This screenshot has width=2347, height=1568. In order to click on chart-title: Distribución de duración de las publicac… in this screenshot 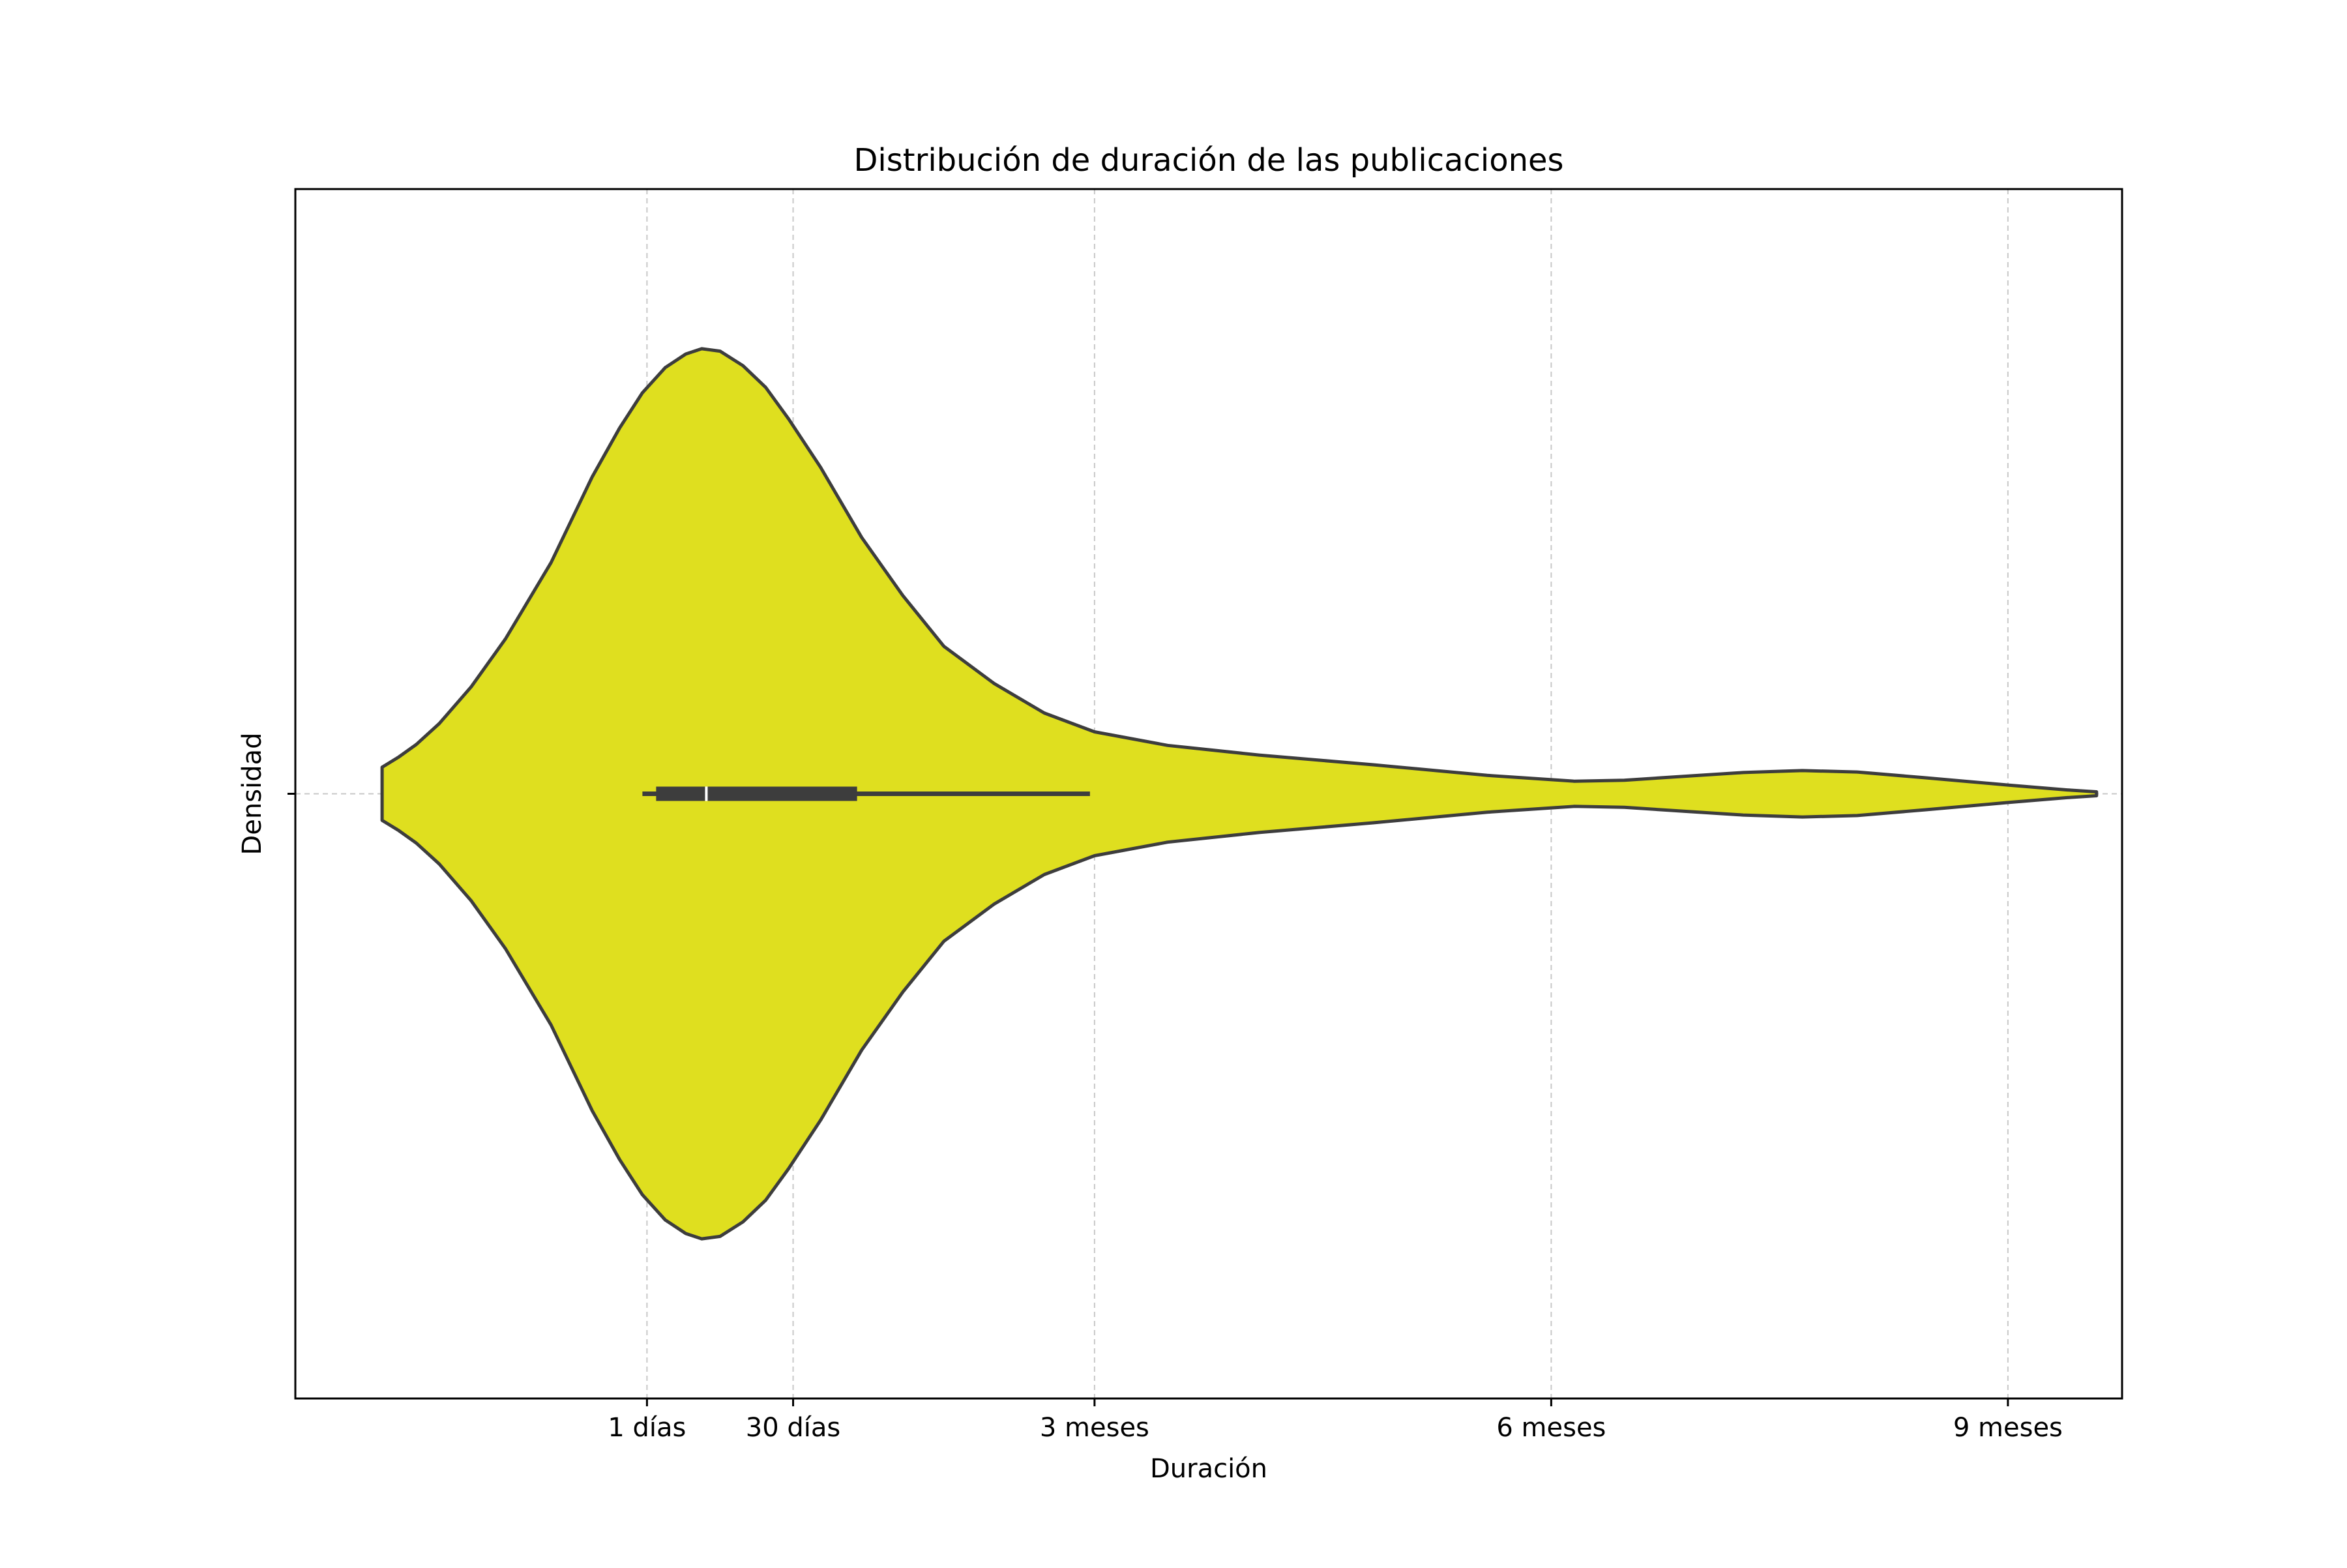, I will do `click(1208, 160)`.